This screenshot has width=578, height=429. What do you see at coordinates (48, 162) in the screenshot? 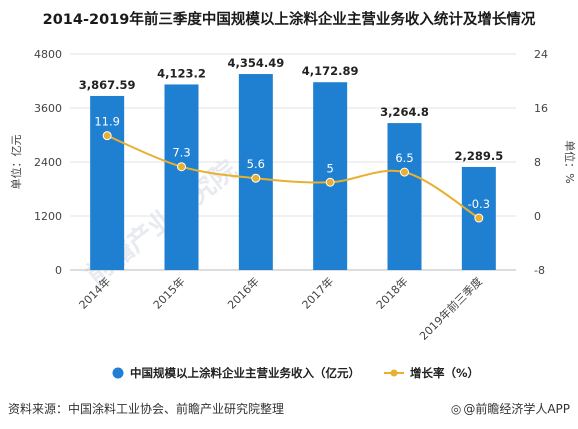
I see `y-tick-label: 2400` at bounding box center [48, 162].